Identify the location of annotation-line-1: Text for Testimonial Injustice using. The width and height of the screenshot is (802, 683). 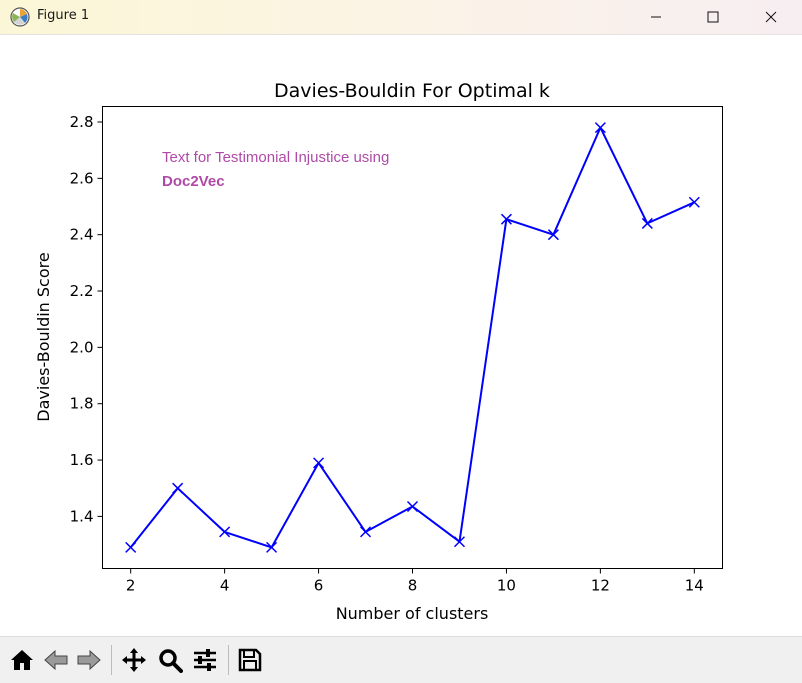
(275, 157).